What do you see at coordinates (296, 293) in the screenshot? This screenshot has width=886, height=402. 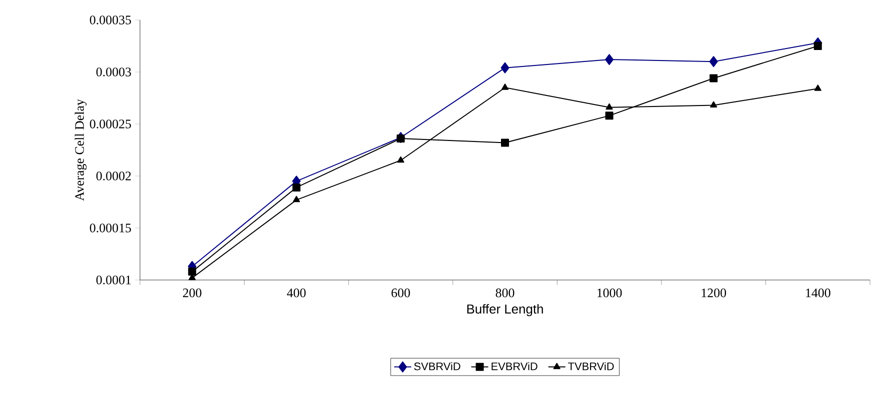 I see `x-tick-label: 400` at bounding box center [296, 293].